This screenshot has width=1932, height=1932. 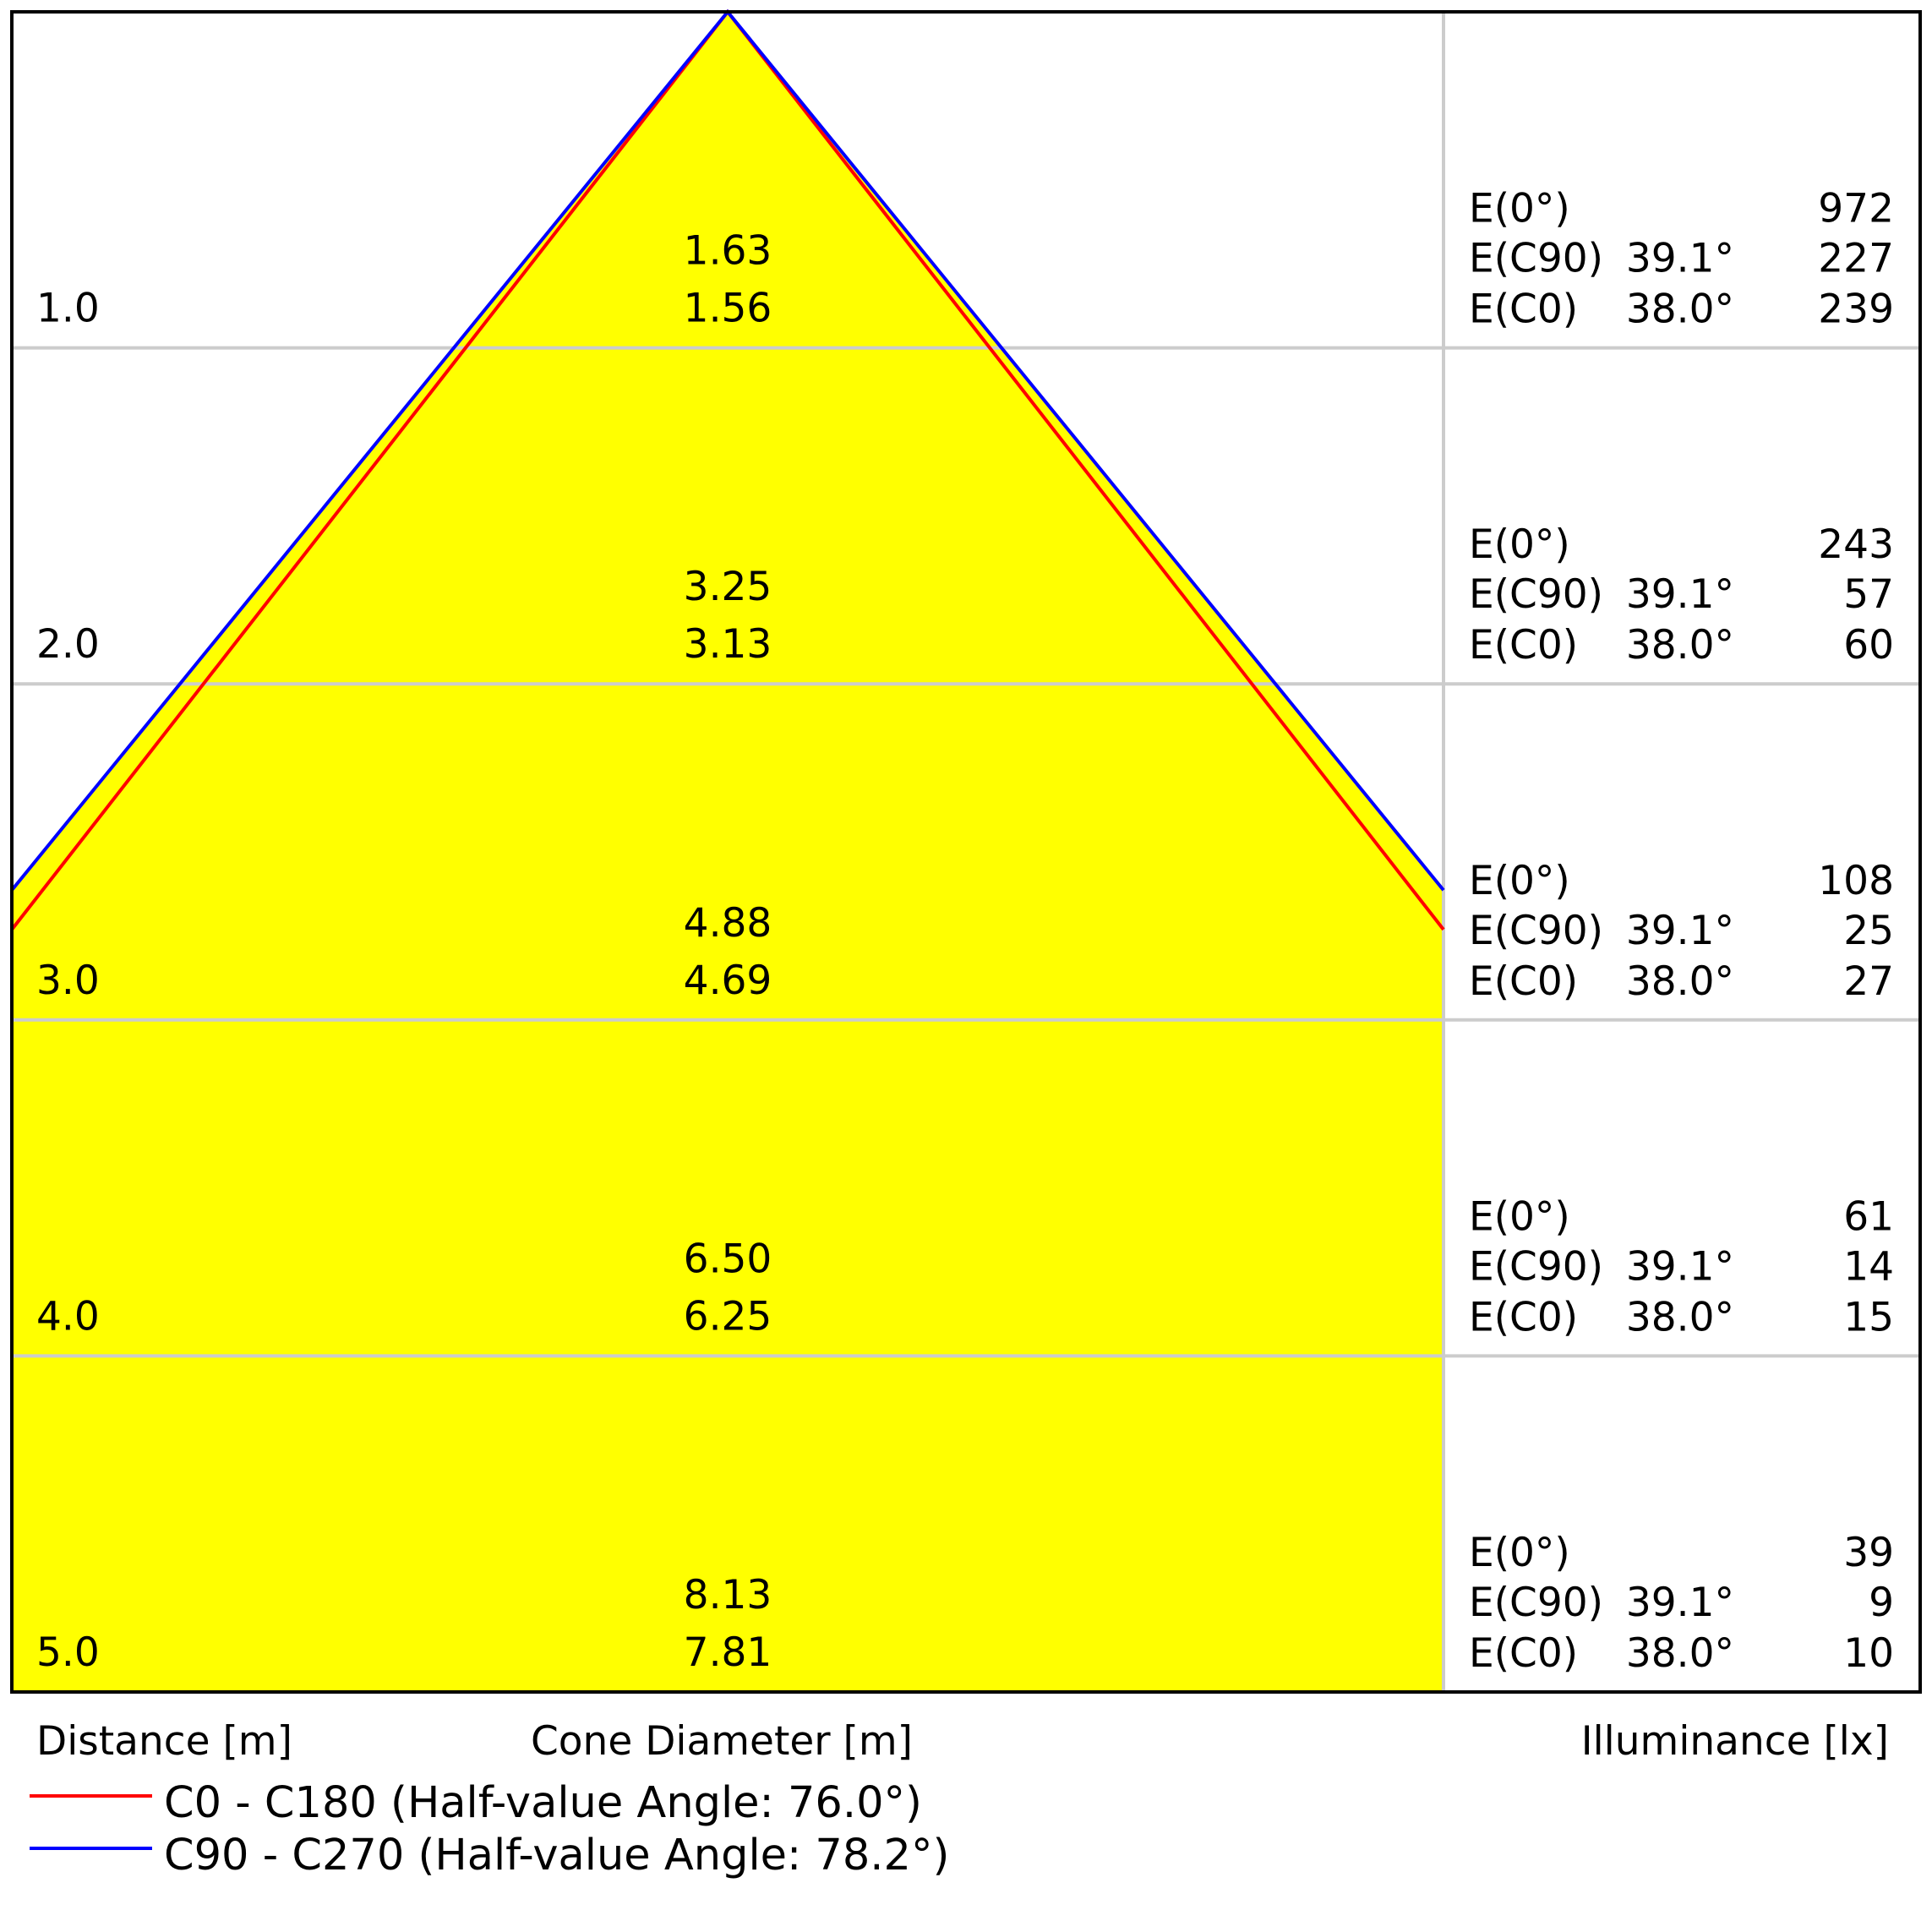 What do you see at coordinates (1868, 645) in the screenshot?
I see `illuminance-value-ec0: 60` at bounding box center [1868, 645].